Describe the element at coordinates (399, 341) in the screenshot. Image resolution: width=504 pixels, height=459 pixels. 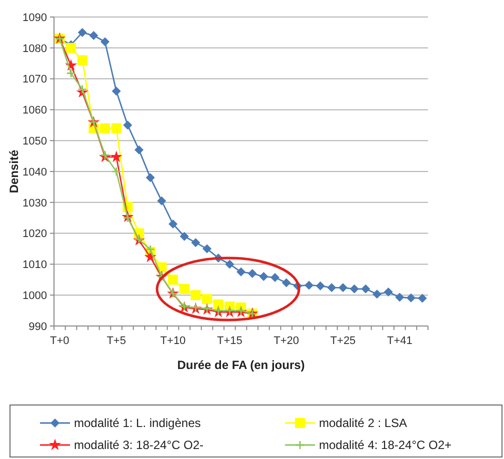
I see `x-tick-label: T+41` at that location.